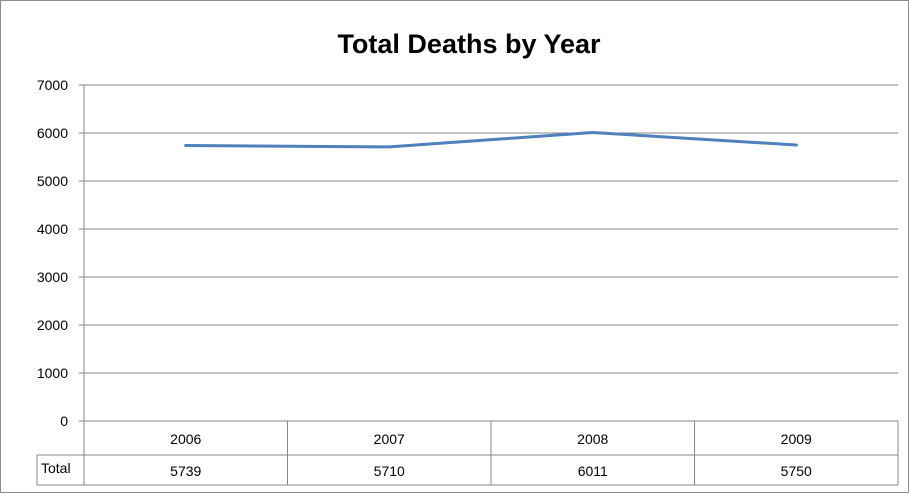  What do you see at coordinates (467, 453) in the screenshot?
I see `data-table: 2006 2007 2008 2009 Total 5739 5710 6011 5750` at bounding box center [467, 453].